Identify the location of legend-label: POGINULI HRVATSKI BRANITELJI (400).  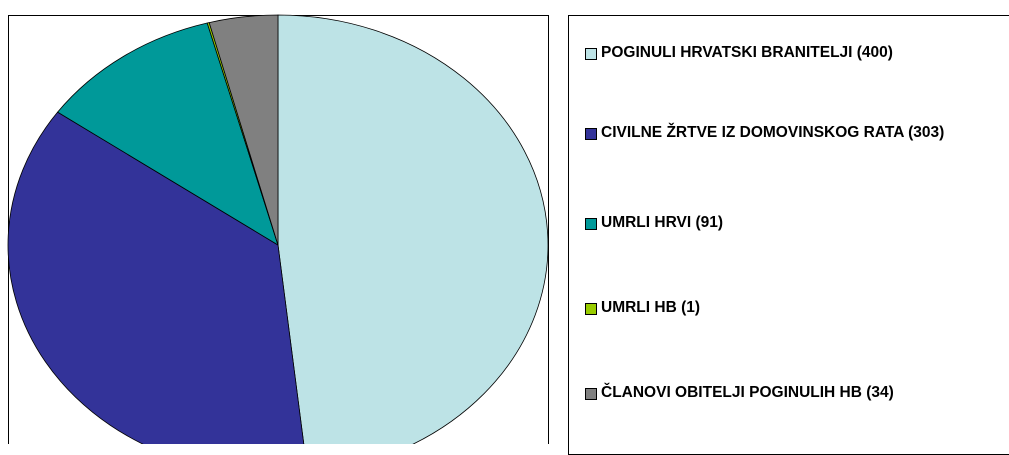
(747, 52).